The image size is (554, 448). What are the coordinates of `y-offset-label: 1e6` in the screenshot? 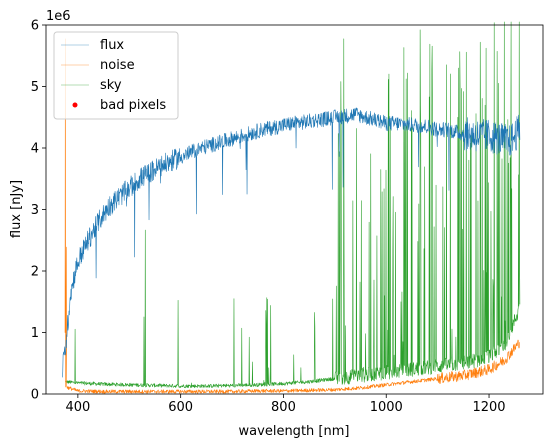 It's located at (58, 16).